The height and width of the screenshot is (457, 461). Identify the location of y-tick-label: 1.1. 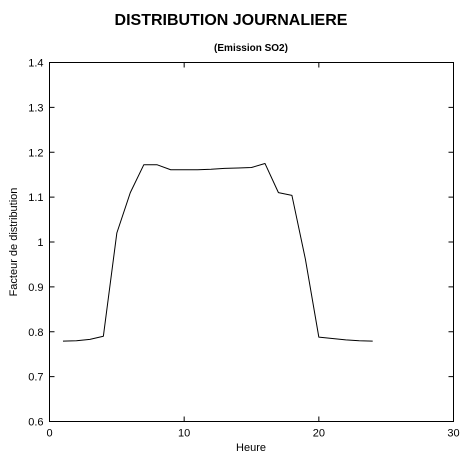
(35, 198).